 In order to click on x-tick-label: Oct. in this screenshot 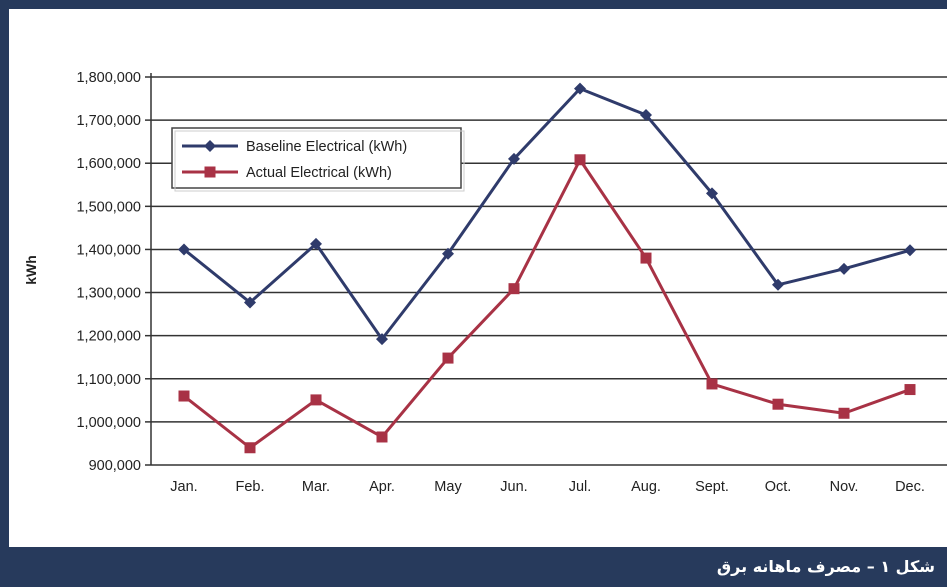, I will do `click(778, 487)`.